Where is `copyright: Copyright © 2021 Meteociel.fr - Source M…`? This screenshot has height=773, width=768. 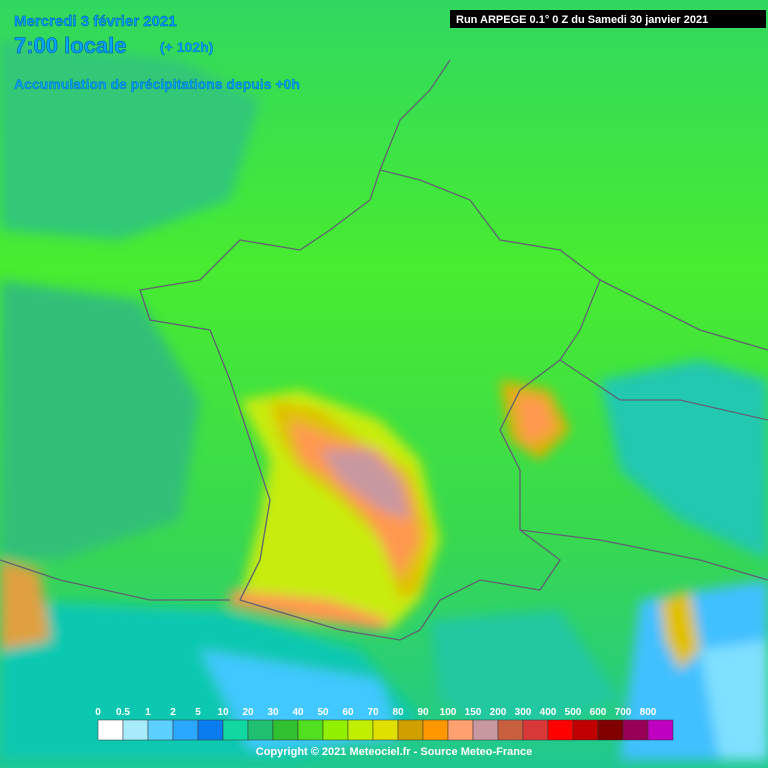 copyright: Copyright © 2021 Meteociel.fr - Source M… is located at coordinates (394, 752).